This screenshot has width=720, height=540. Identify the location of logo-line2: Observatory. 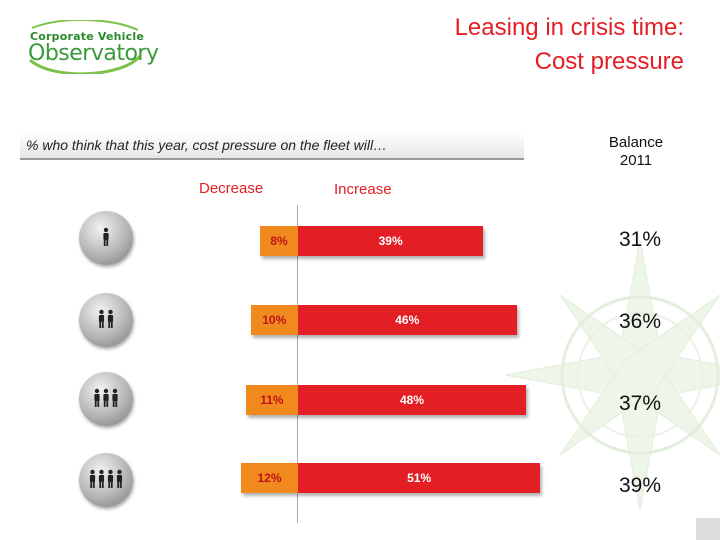
(93, 53).